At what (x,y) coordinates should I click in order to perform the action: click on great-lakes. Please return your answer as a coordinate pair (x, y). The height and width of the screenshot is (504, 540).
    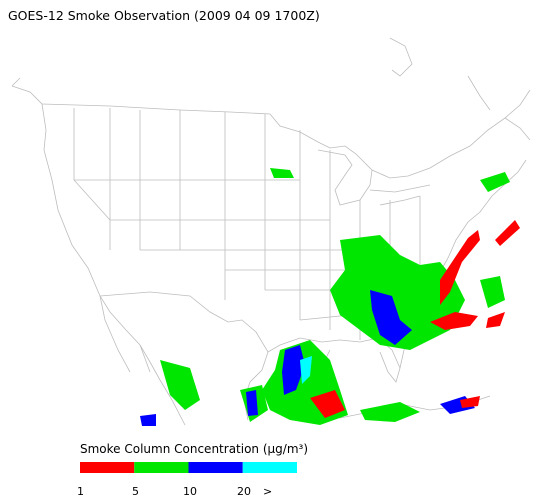
    Looking at the image, I should click on (374, 177).